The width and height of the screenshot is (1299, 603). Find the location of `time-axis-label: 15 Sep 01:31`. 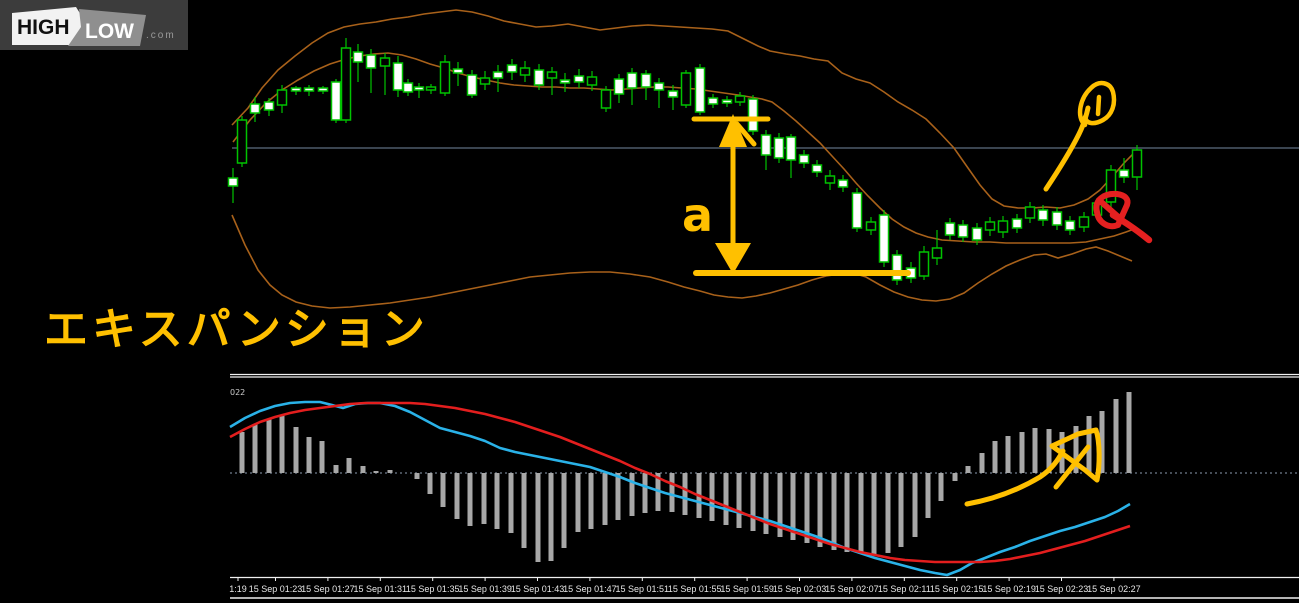

time-axis-label: 15 Sep 01:31 is located at coordinates (381, 589).